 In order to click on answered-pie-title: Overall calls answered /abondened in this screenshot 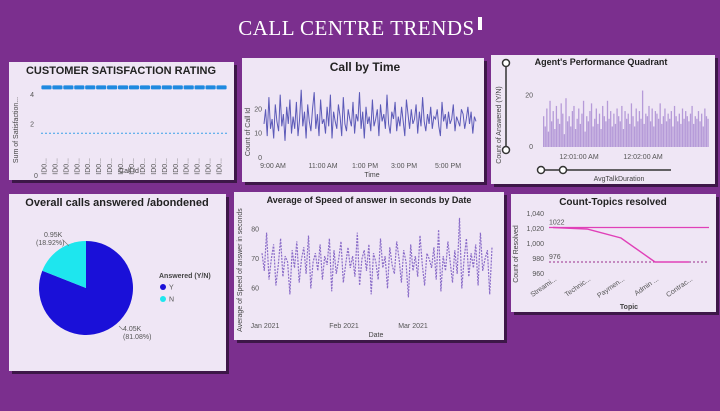, I will do `click(116, 203)`.